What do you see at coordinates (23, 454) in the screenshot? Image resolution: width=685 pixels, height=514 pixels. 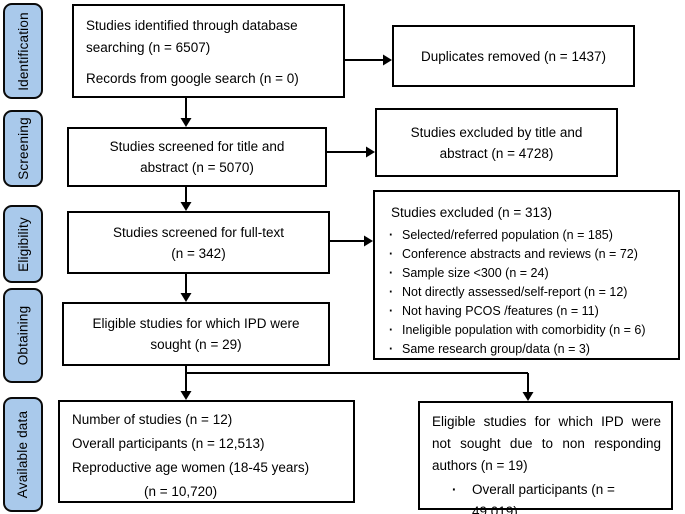 I see `stage-available-data: Available data` at bounding box center [23, 454].